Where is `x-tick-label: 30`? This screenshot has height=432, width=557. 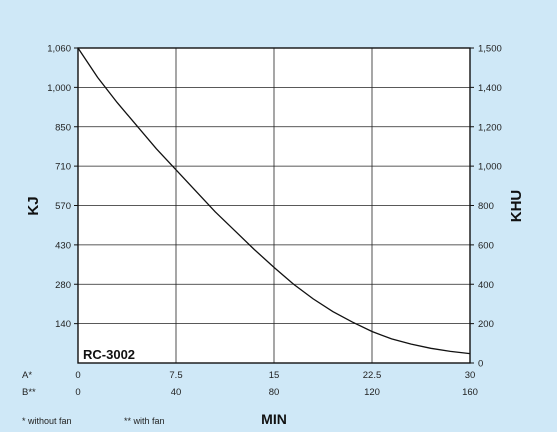
x-tick-label: 30 is located at coordinates (470, 375).